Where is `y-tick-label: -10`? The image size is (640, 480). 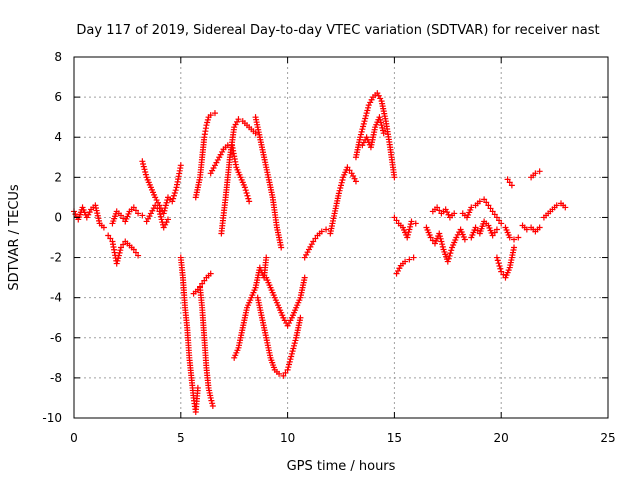
y-tick-label: -10 is located at coordinates (52, 418).